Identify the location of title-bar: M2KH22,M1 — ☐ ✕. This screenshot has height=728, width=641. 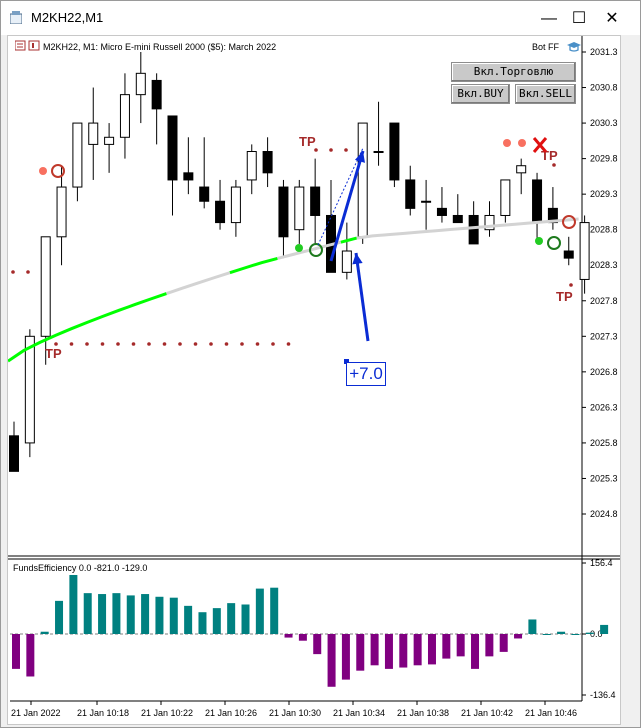
(320, 18).